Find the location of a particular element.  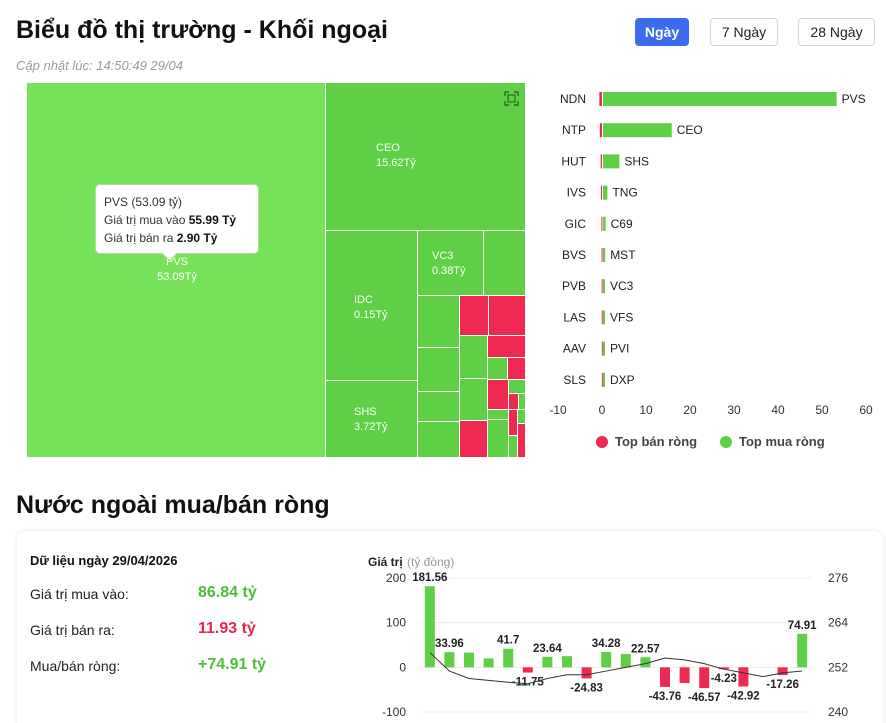

x-tick-label: 50 is located at coordinates (822, 410).